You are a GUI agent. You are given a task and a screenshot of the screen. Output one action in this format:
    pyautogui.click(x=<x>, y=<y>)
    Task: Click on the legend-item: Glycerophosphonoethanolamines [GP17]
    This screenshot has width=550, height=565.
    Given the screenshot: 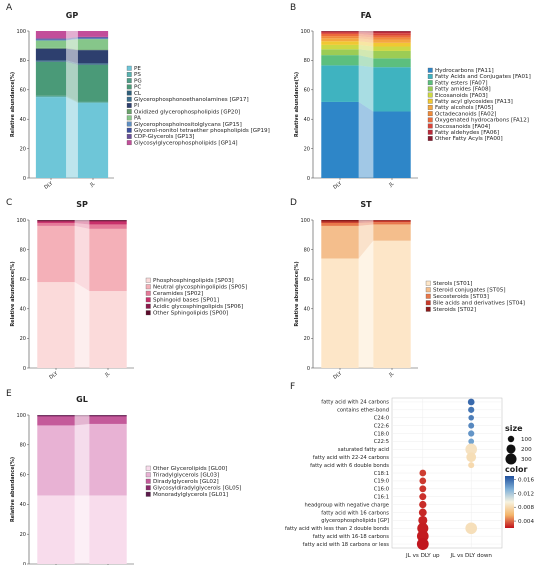 What is the action you would take?
    pyautogui.click(x=191, y=100)
    